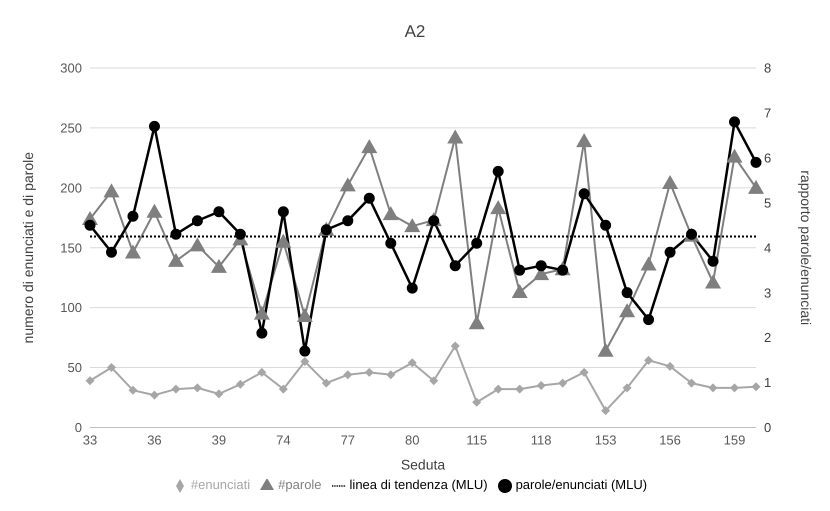 The image size is (830, 511). What do you see at coordinates (412, 440) in the screenshot?
I see `x-tick-label: 80` at bounding box center [412, 440].